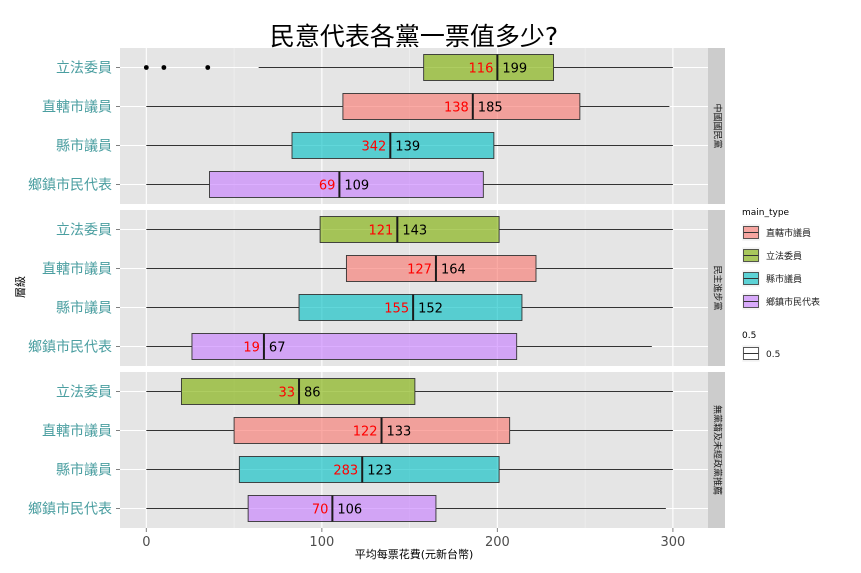 This screenshot has height=573, width=861. I want to click on box-group: 122 133, so click(409, 430).